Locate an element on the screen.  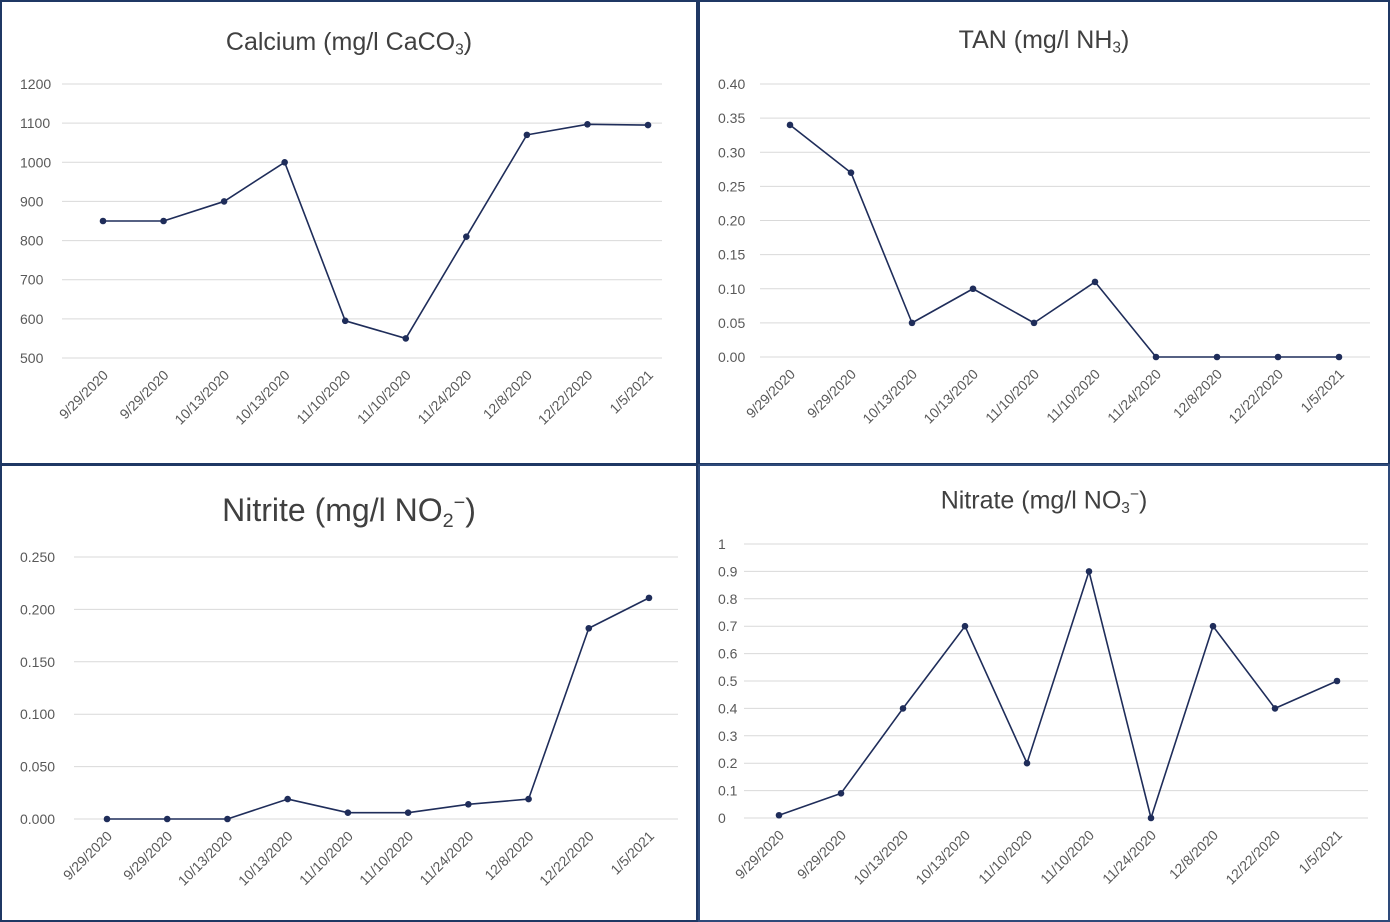
nitrate-x-tick-label: 12/22/2020 is located at coordinates (1252, 857).